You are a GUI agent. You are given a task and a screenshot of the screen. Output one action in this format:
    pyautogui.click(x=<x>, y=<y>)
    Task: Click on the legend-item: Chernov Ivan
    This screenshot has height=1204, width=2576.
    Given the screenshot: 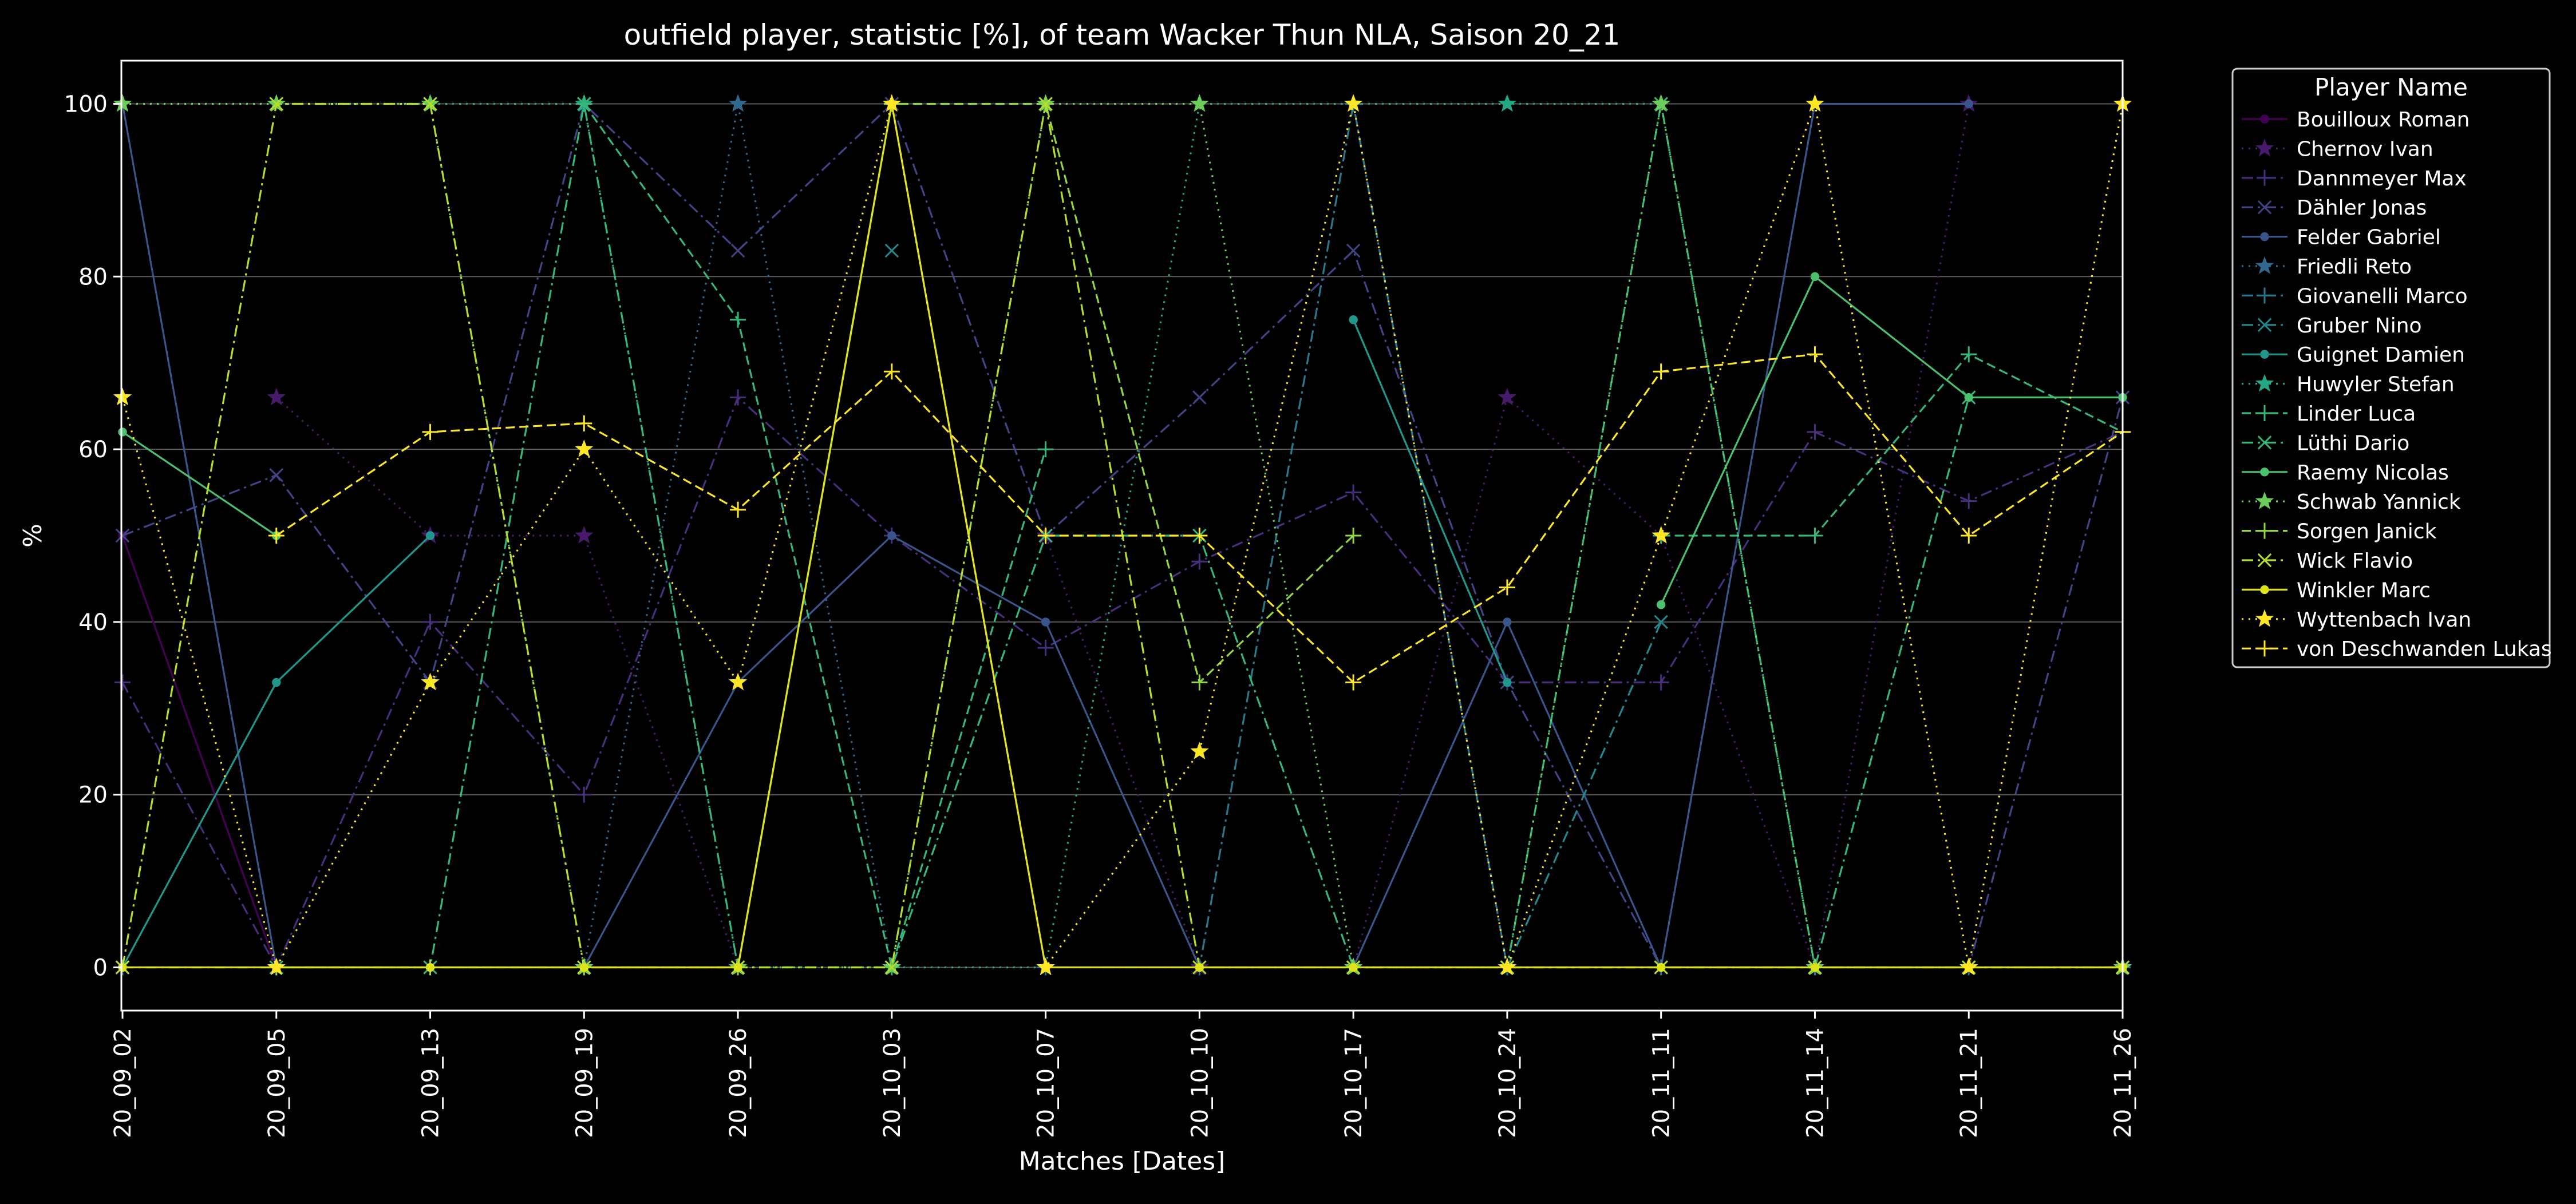 What is the action you would take?
    pyautogui.click(x=2337, y=149)
    